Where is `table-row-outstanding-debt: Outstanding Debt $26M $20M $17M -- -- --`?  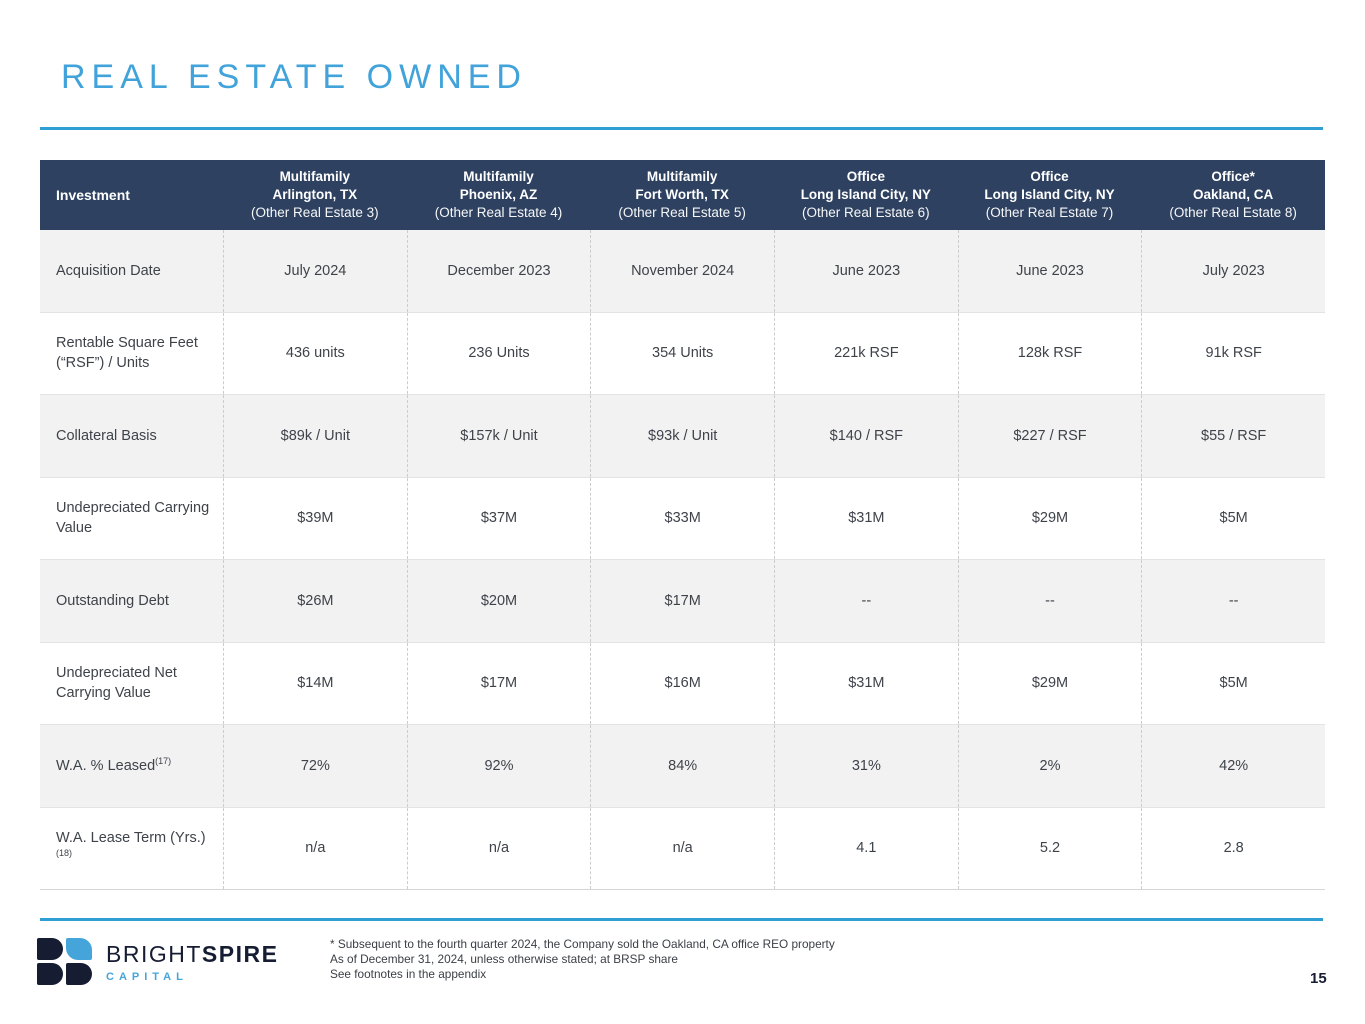
table-row-outstanding-debt: Outstanding Debt $26M $20M $17M -- -- -- is located at coordinates (682, 601).